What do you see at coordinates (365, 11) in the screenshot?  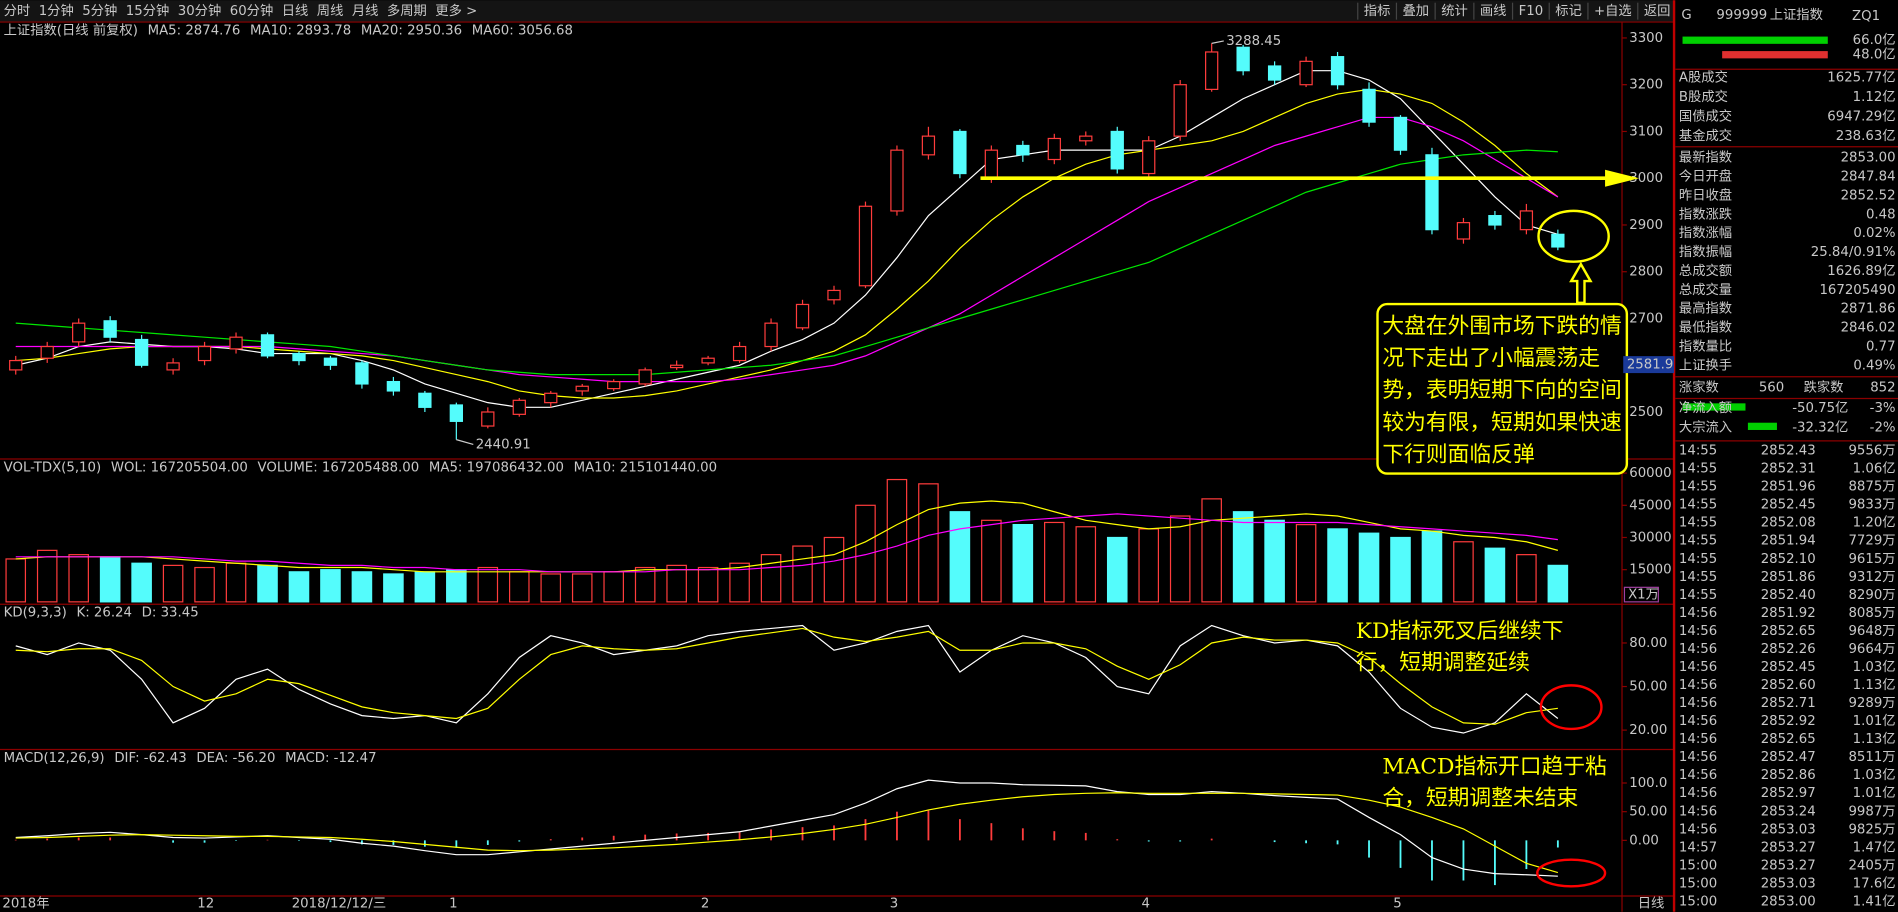 I see `period-tab: 月线` at bounding box center [365, 11].